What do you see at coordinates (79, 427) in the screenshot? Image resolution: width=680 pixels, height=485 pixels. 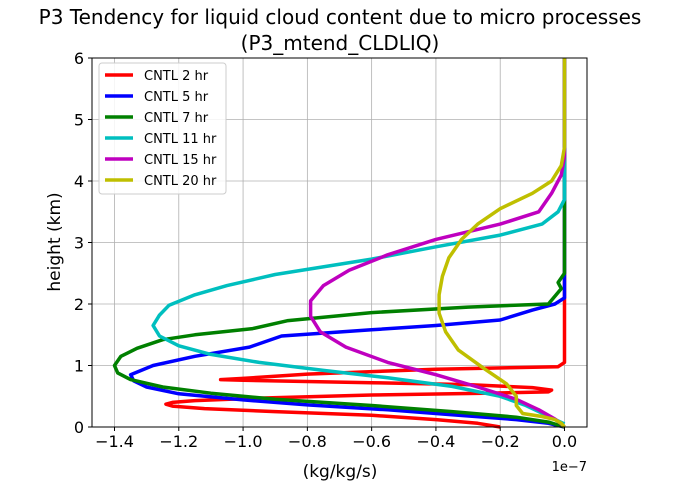 I see `y-tick-label: 0` at bounding box center [79, 427].